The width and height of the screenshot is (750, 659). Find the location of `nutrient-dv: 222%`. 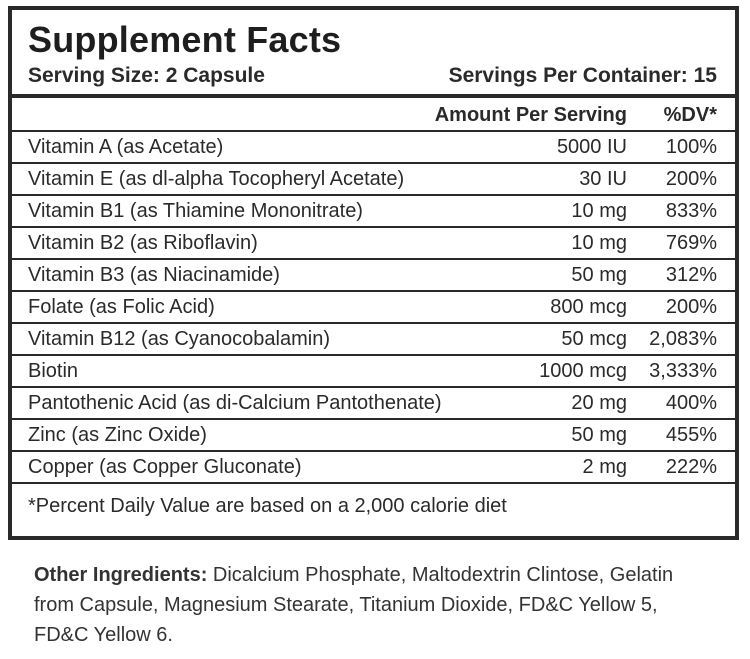

nutrient-dv: 222% is located at coordinates (691, 466).